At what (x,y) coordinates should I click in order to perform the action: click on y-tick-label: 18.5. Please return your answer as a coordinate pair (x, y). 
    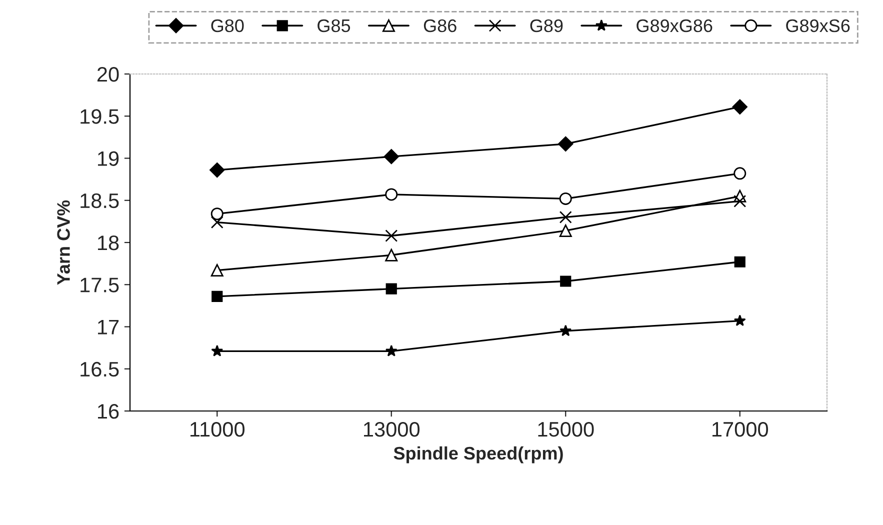
    Looking at the image, I should click on (99, 200).